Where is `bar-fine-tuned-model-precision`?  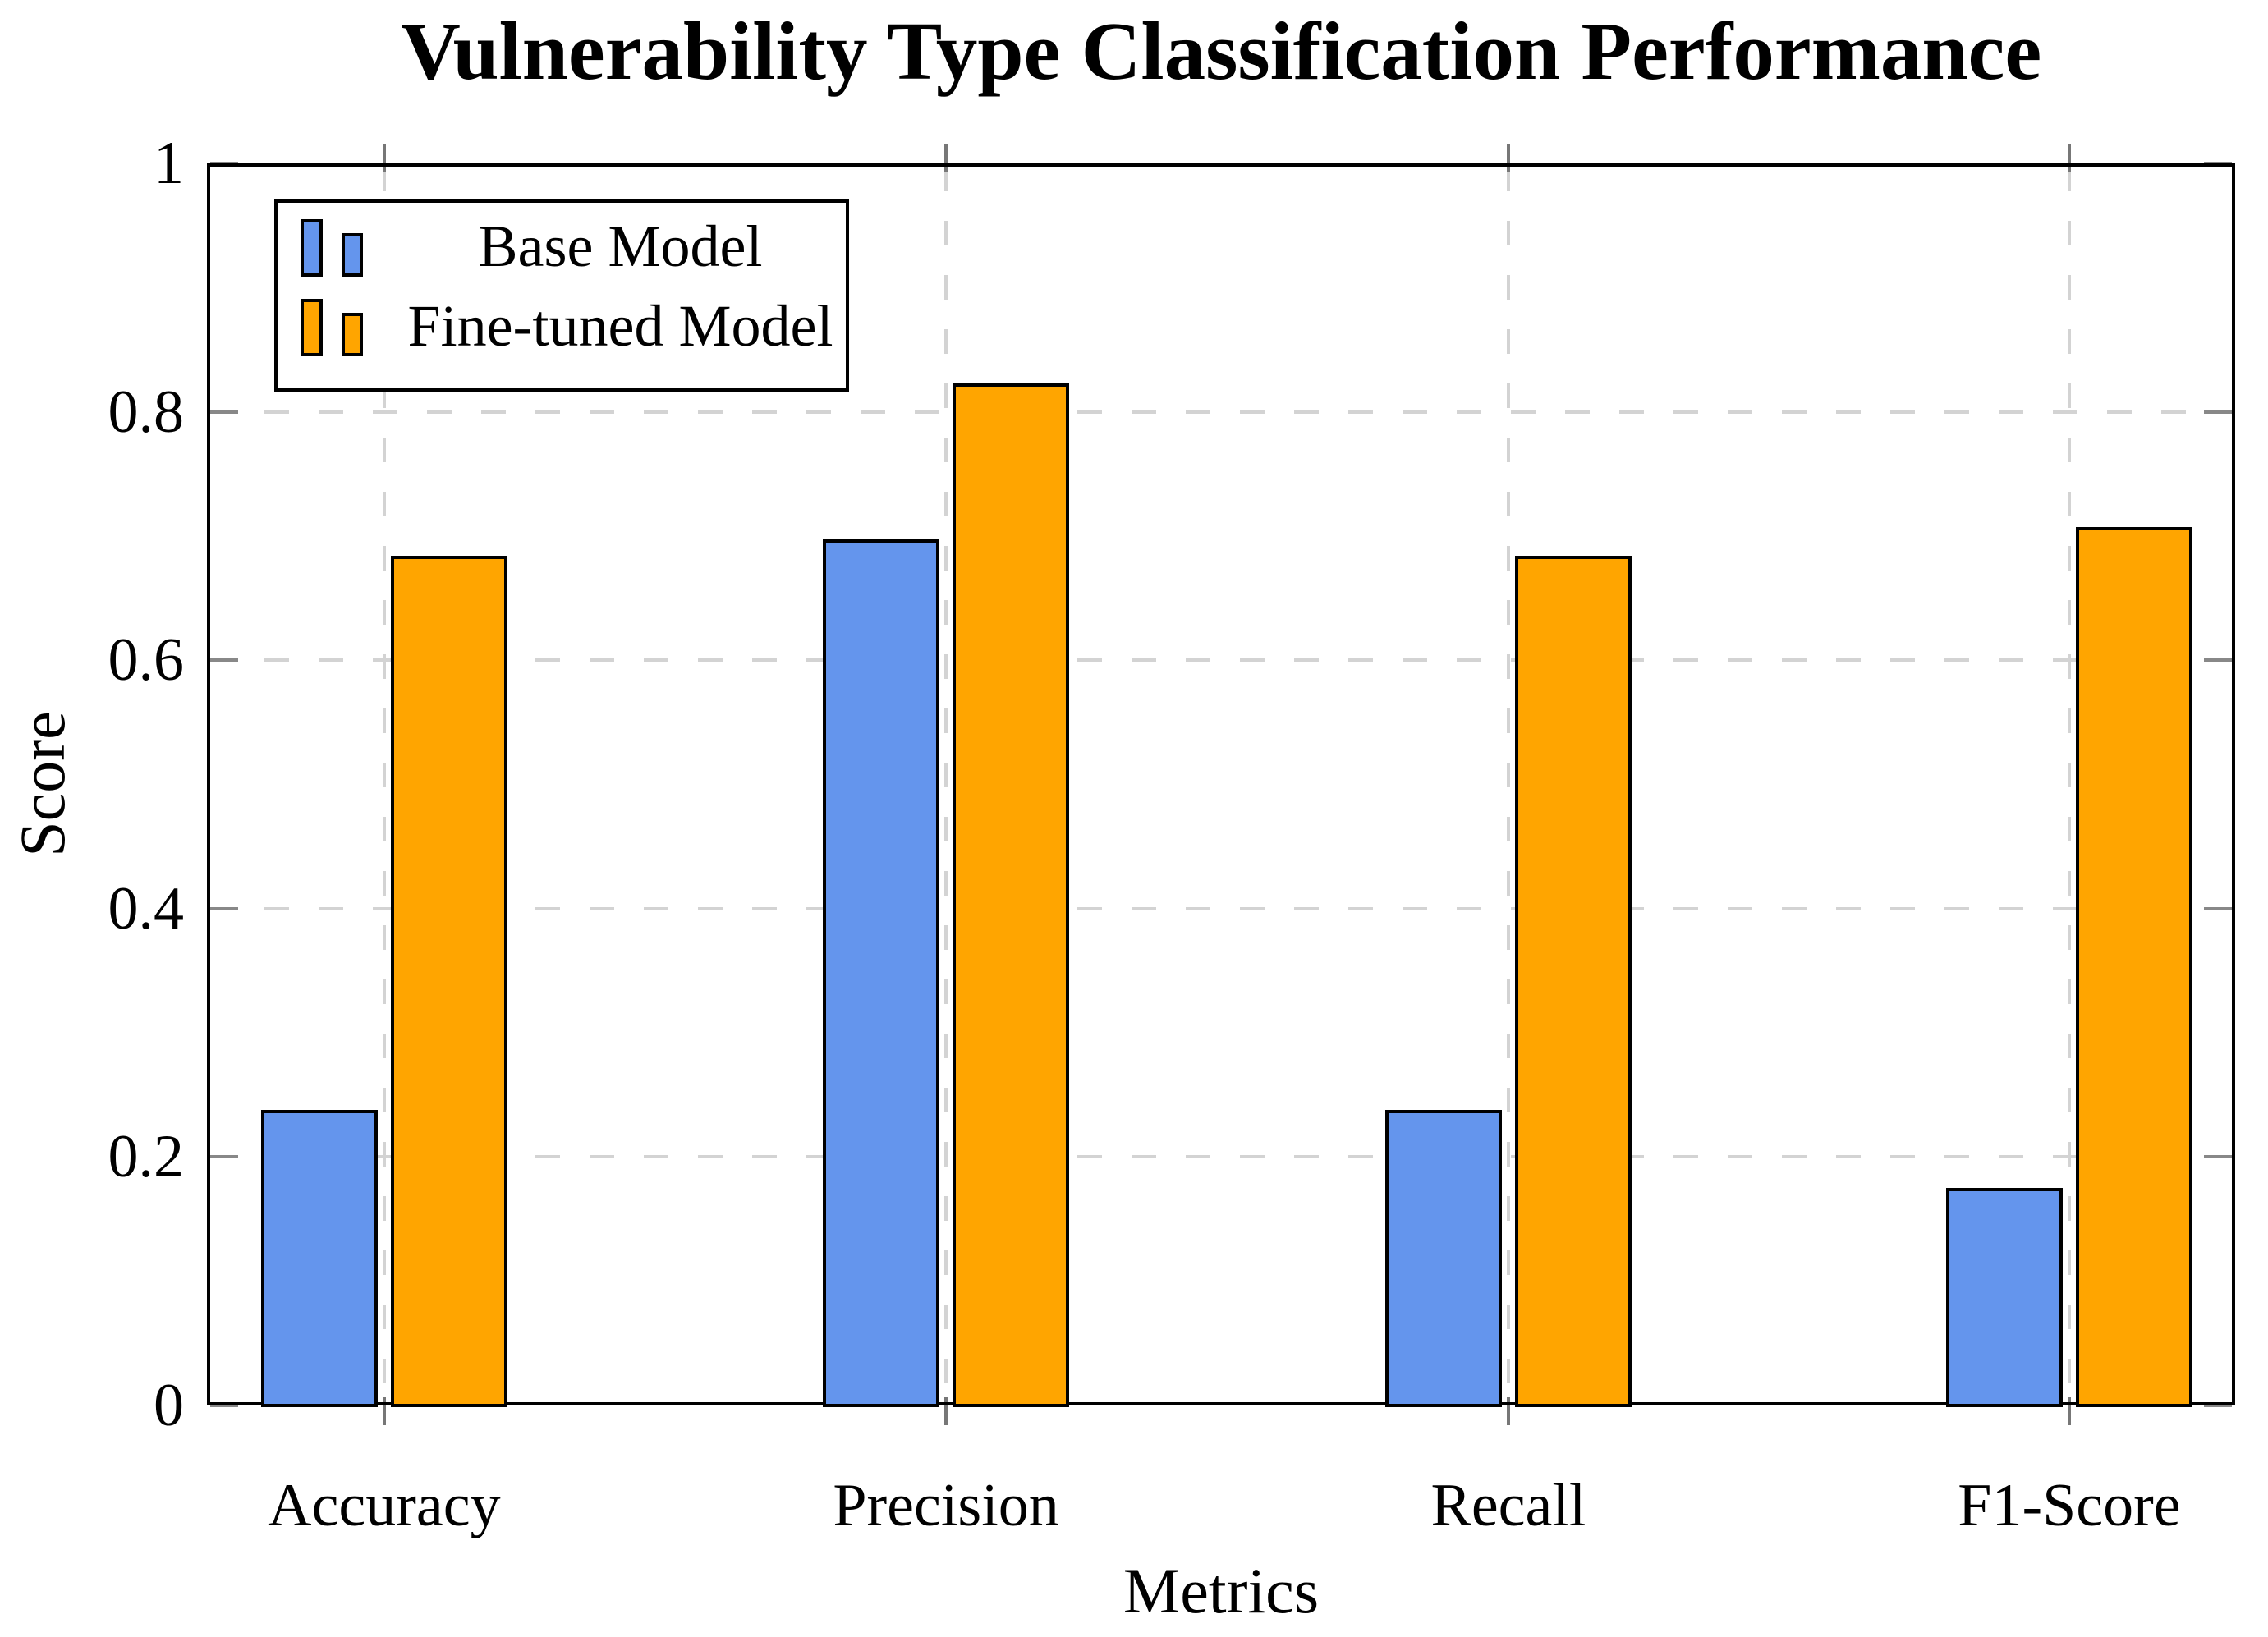 bar-fine-tuned-model-precision is located at coordinates (1011, 895).